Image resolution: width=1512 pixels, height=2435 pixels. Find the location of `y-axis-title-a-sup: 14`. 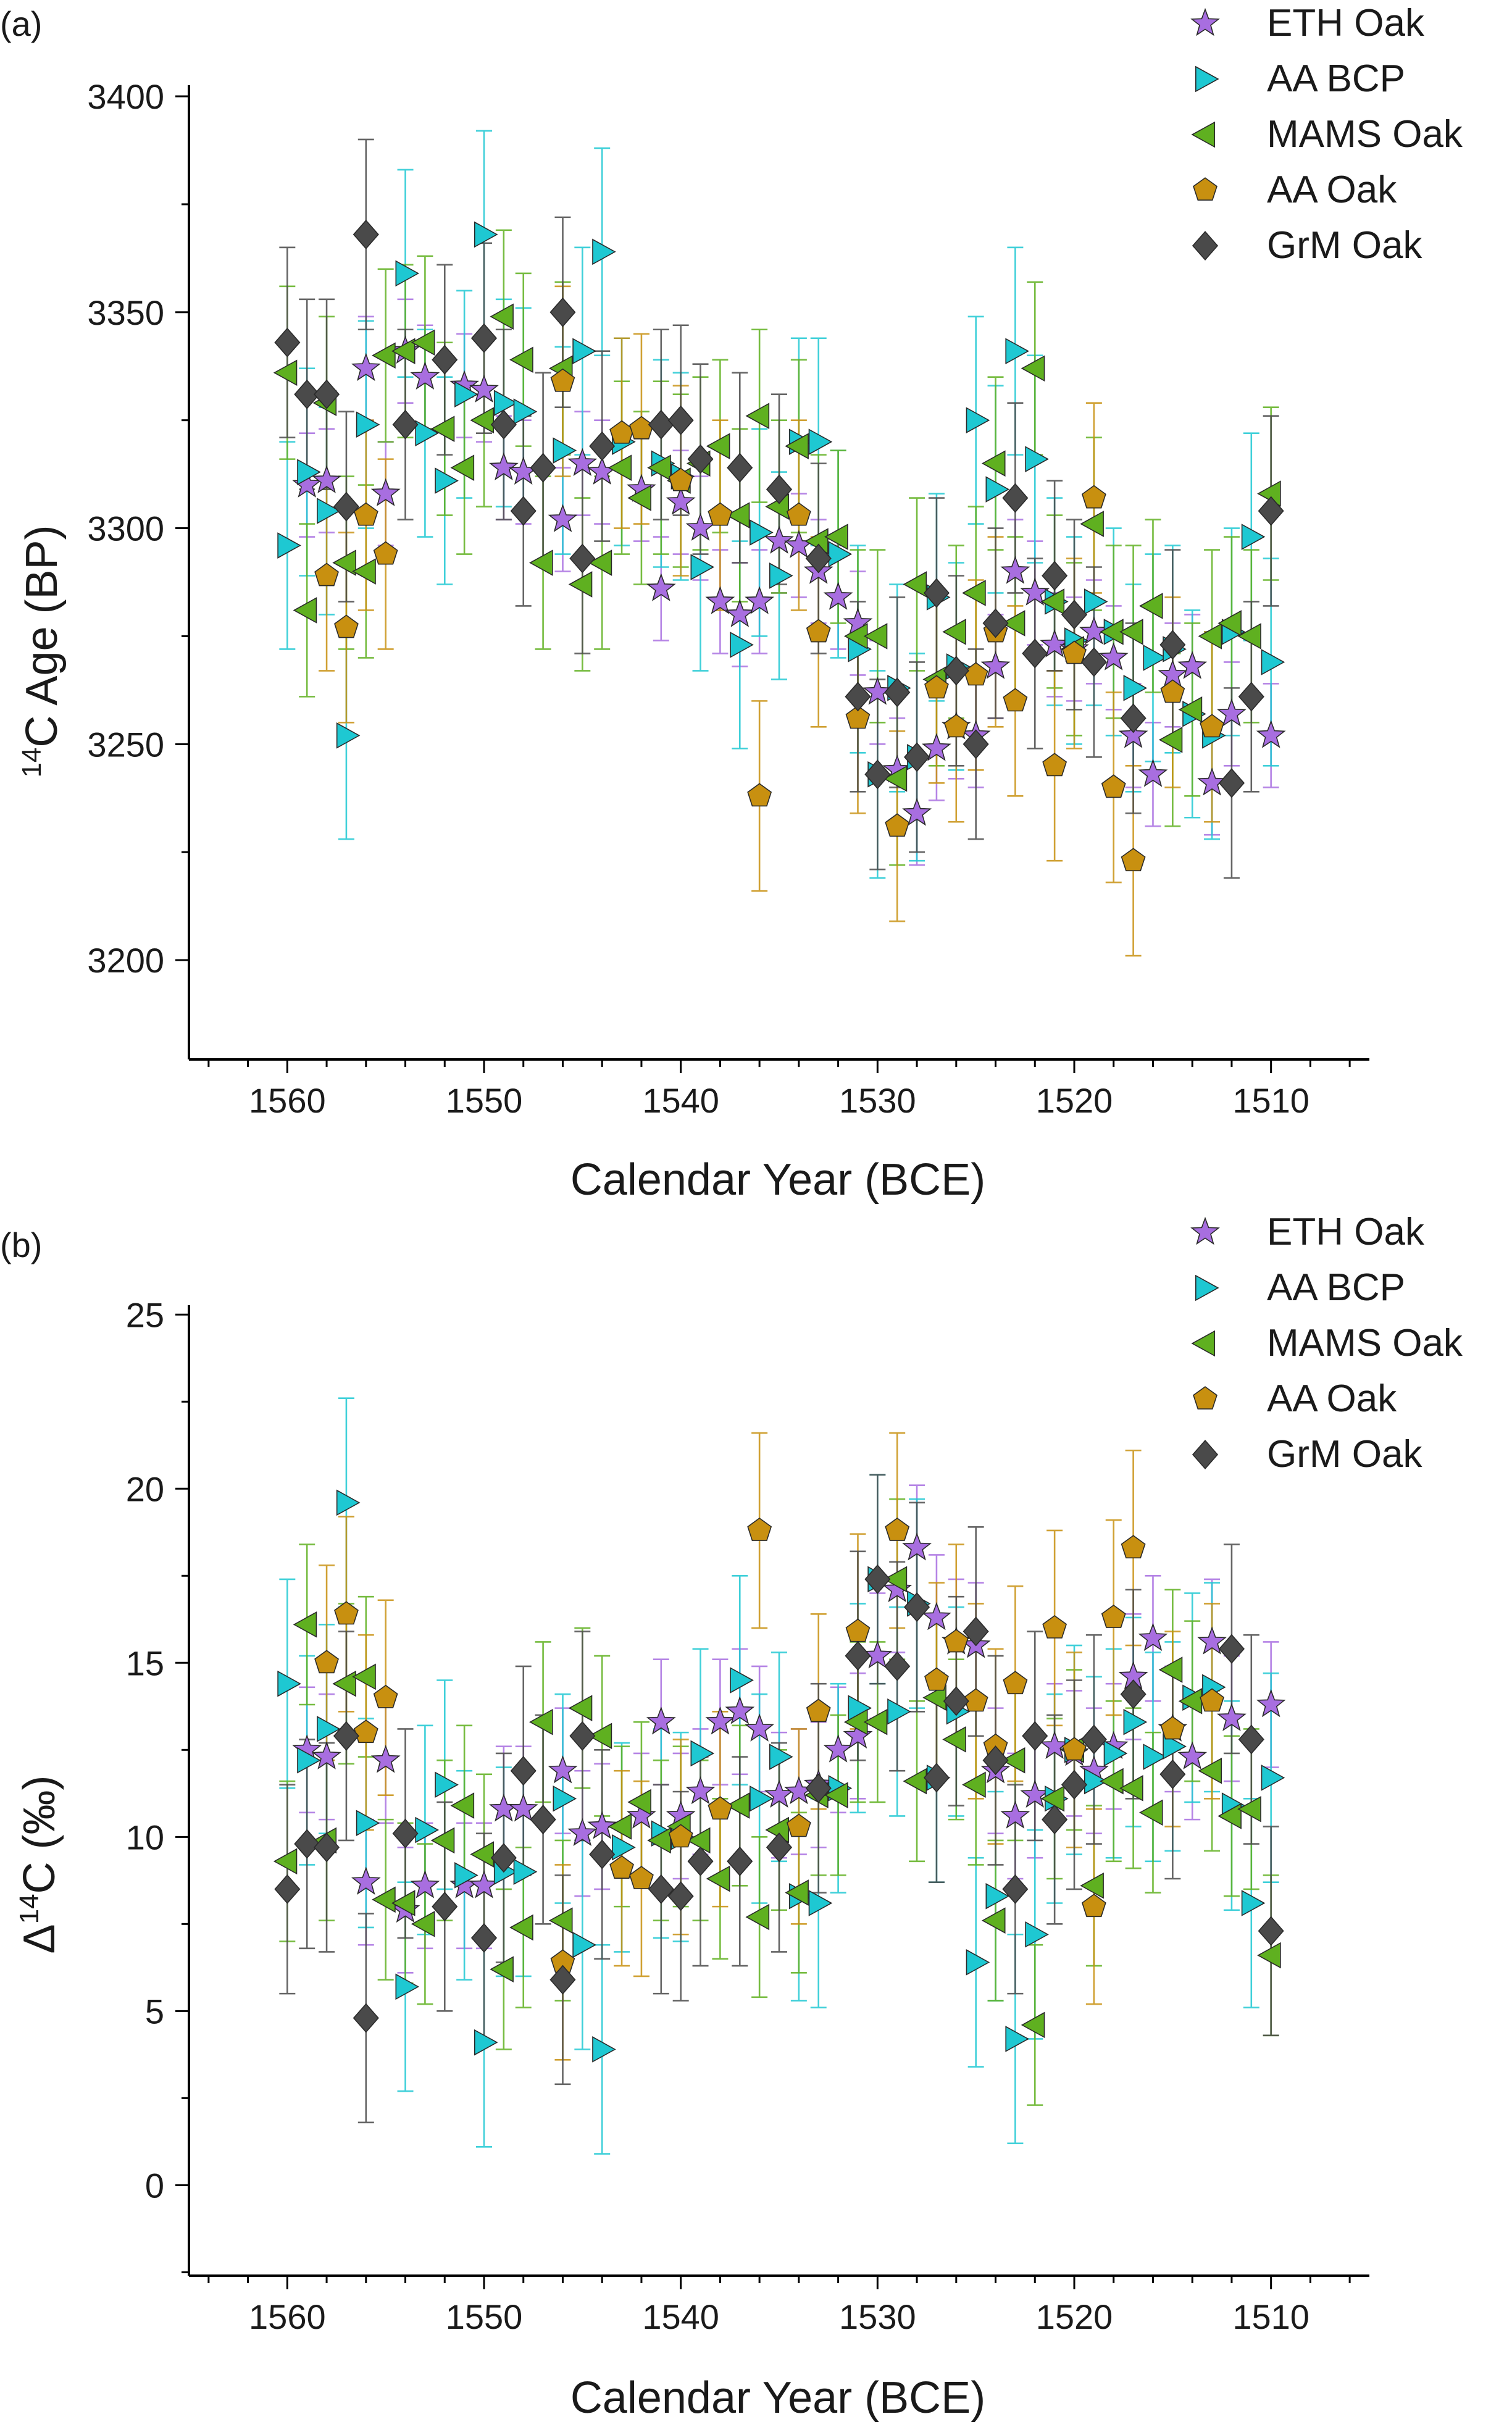

y-axis-title-a-sup: 14 is located at coordinates (32, 763).